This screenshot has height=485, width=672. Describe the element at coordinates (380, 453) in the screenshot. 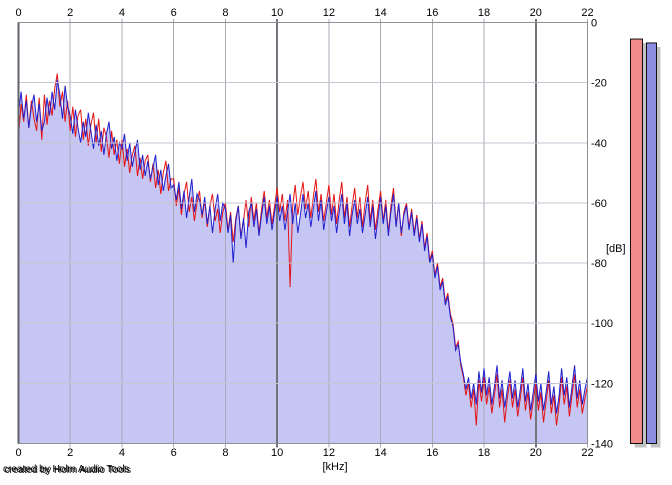

I see `x-tick-label-bottom-14: 14` at that location.